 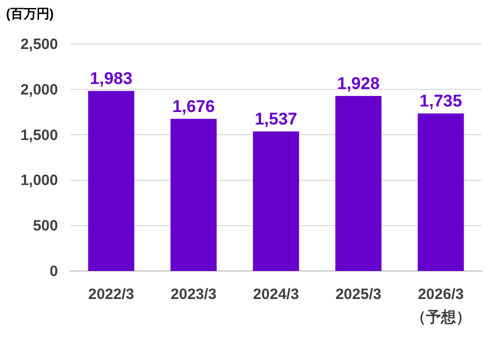 What do you see at coordinates (440, 306) in the screenshot?
I see `x-tick-label: 2026/3 （予想）` at bounding box center [440, 306].